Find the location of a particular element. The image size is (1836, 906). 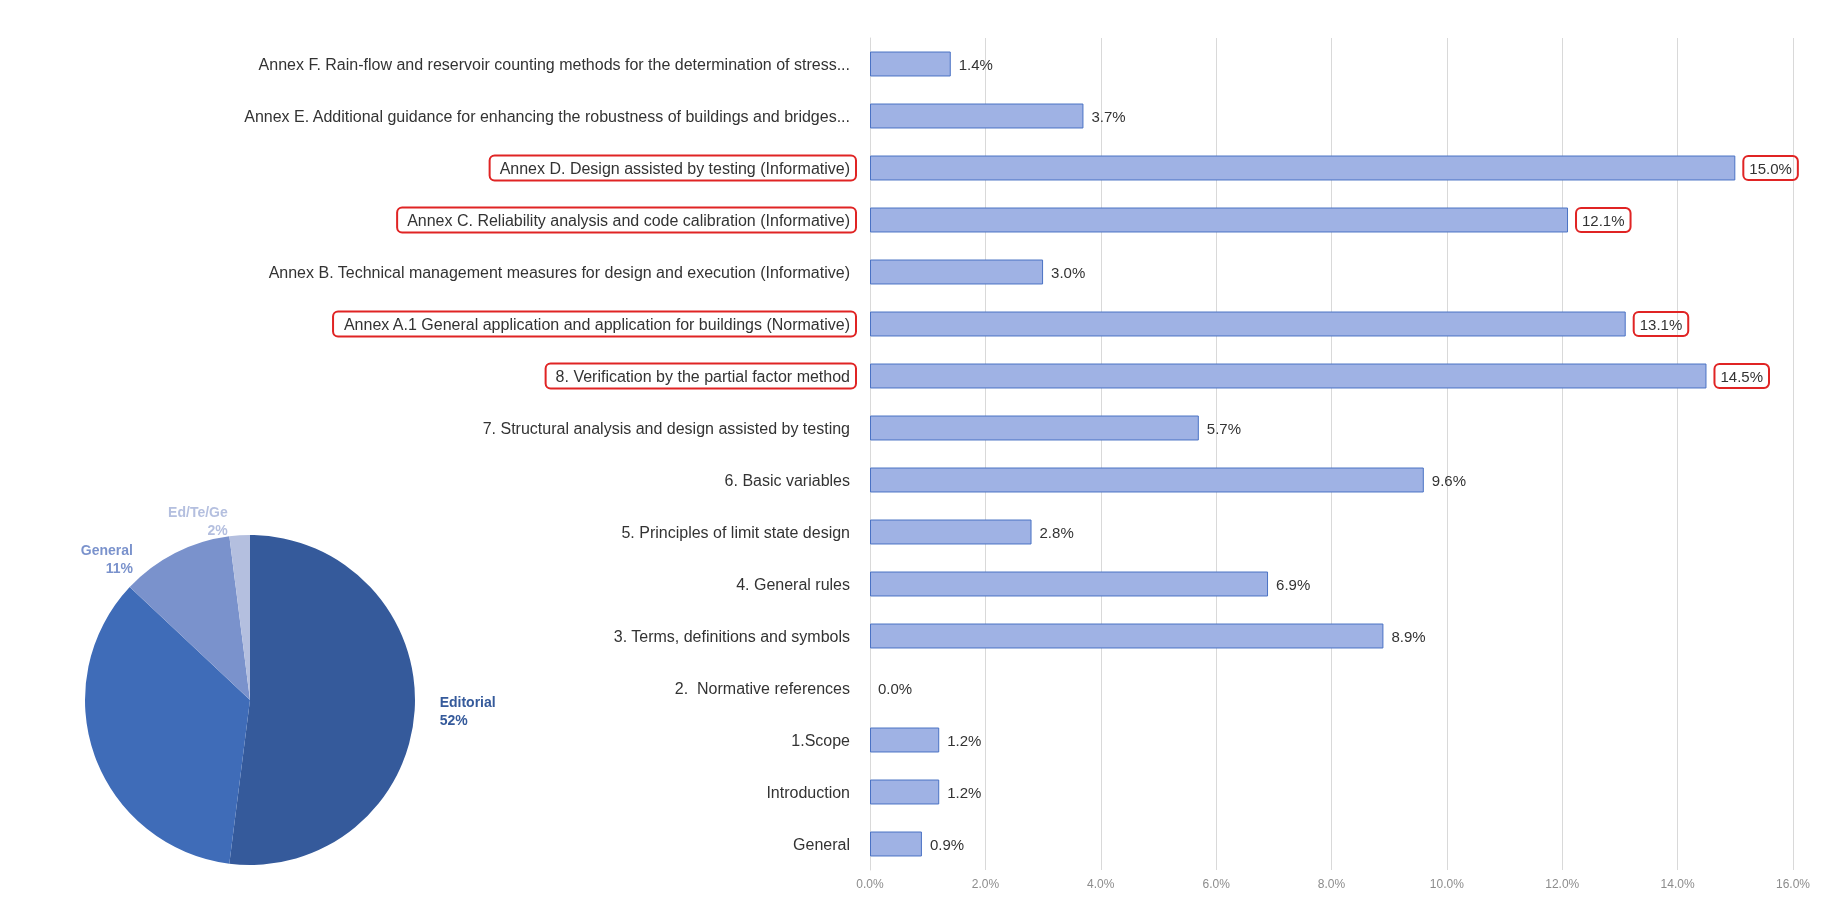

data-label: 6.9% is located at coordinates (1293, 584).